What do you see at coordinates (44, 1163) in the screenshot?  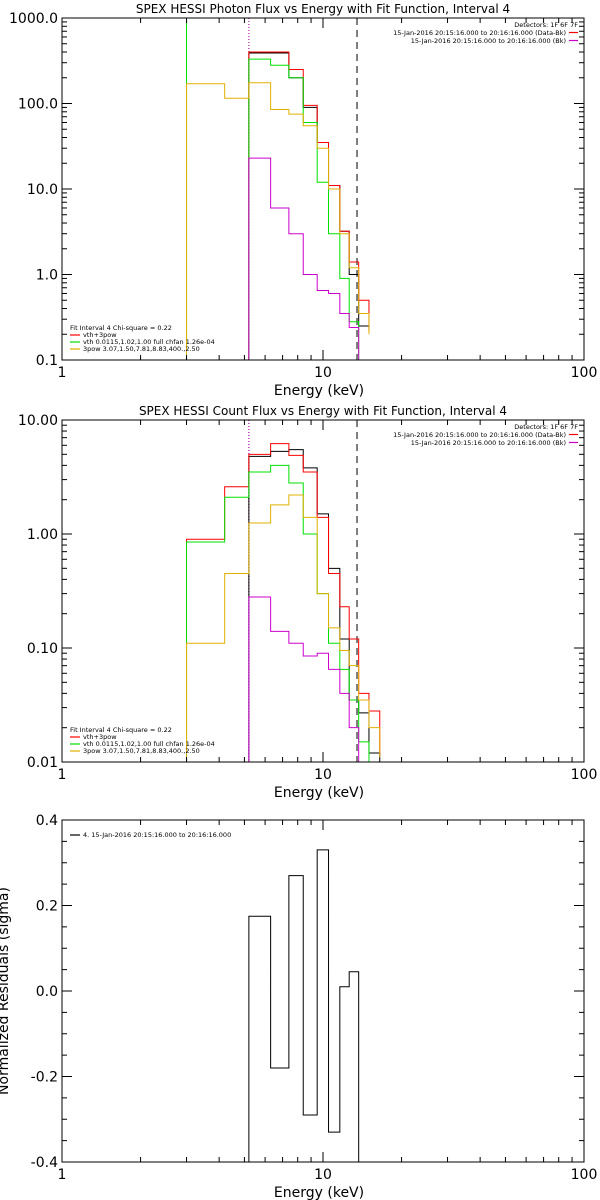 I see `y-tick-label: -0.4` at bounding box center [44, 1163].